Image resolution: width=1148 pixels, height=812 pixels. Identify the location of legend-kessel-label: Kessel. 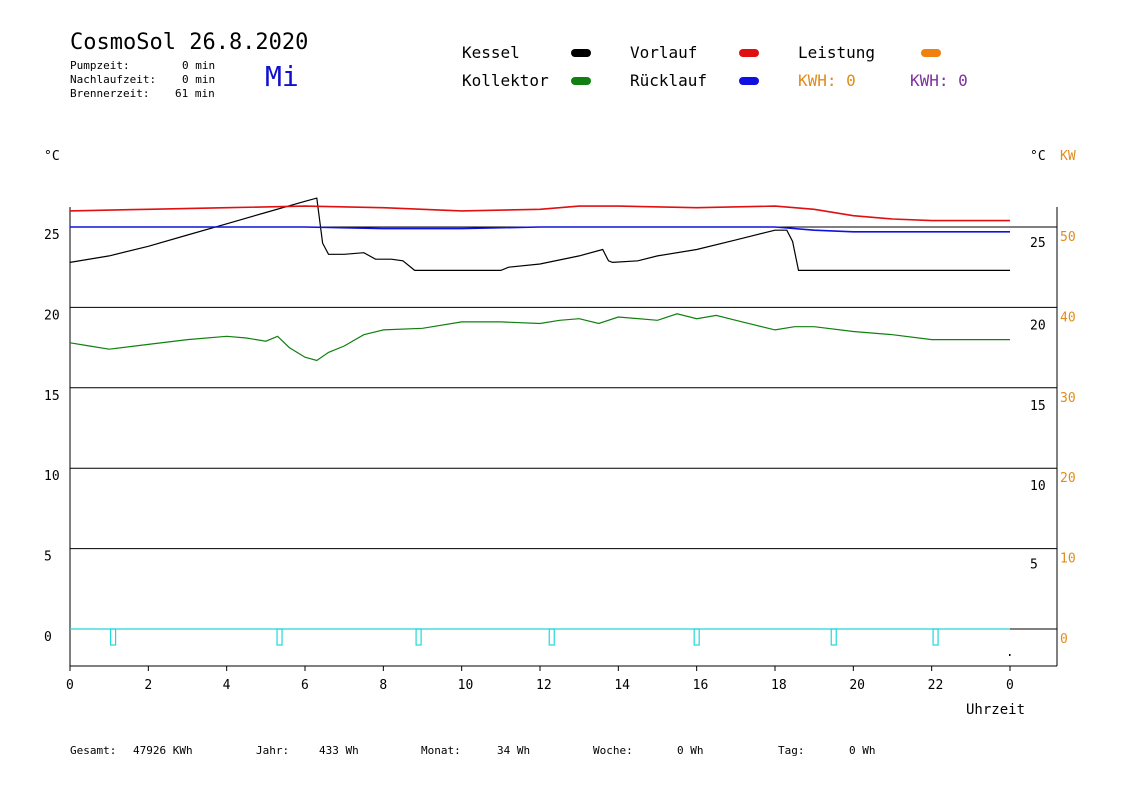
(491, 52).